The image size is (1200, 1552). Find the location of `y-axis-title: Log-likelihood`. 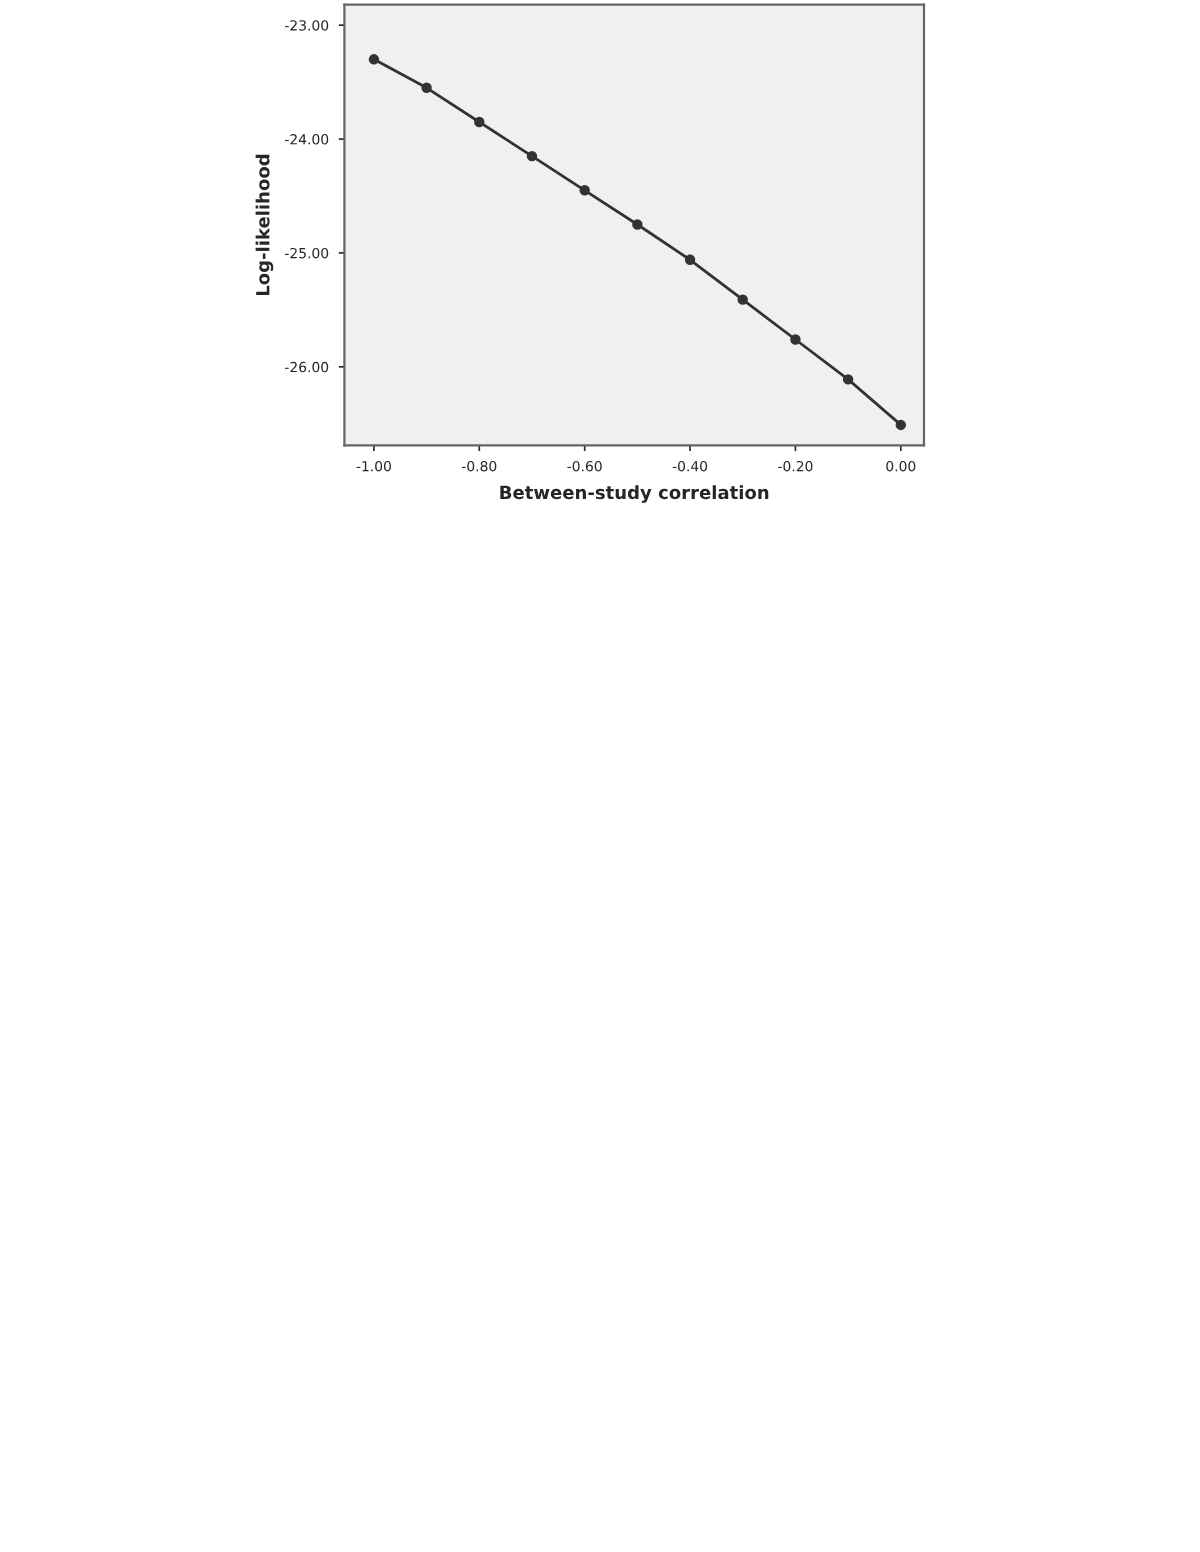

y-axis-title: Log-likelihood is located at coordinates (264, 225).